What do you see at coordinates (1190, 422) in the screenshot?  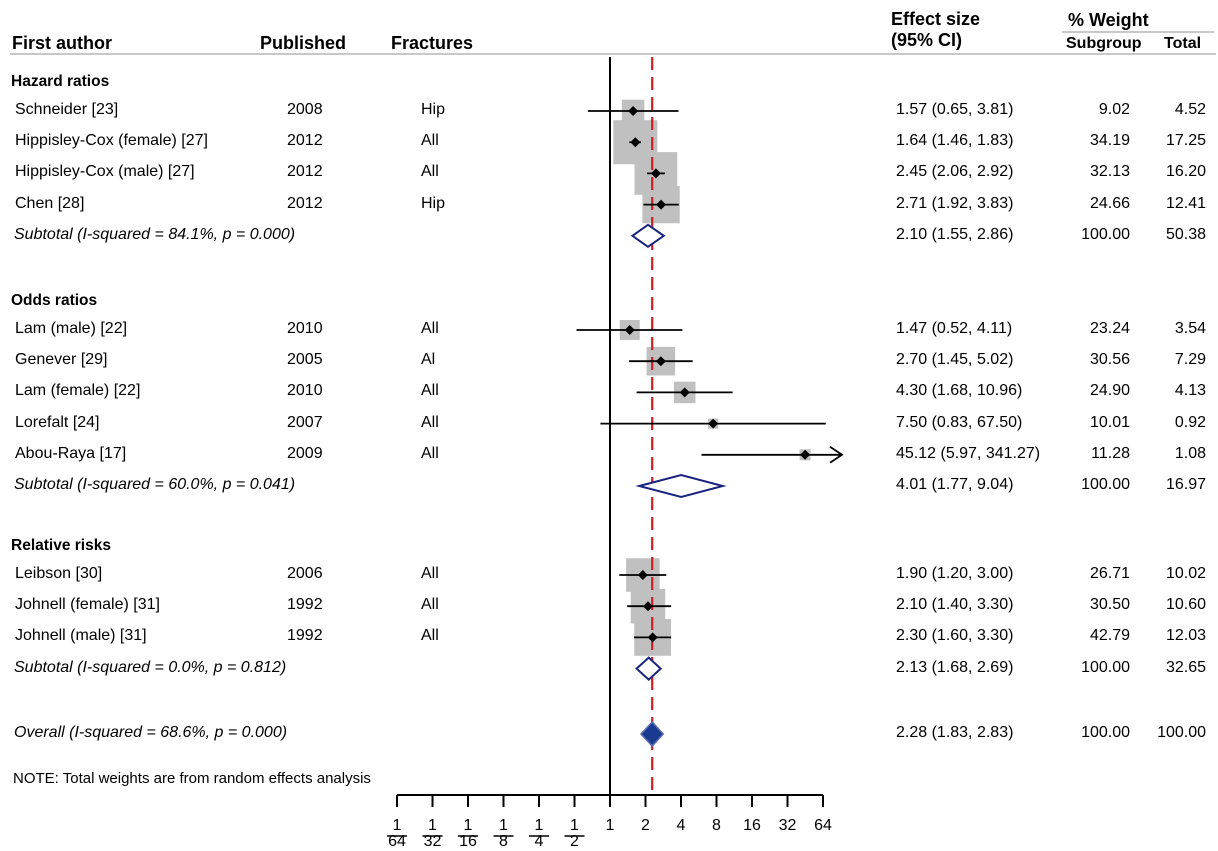 I see `study-weight-total: 0.92` at bounding box center [1190, 422].